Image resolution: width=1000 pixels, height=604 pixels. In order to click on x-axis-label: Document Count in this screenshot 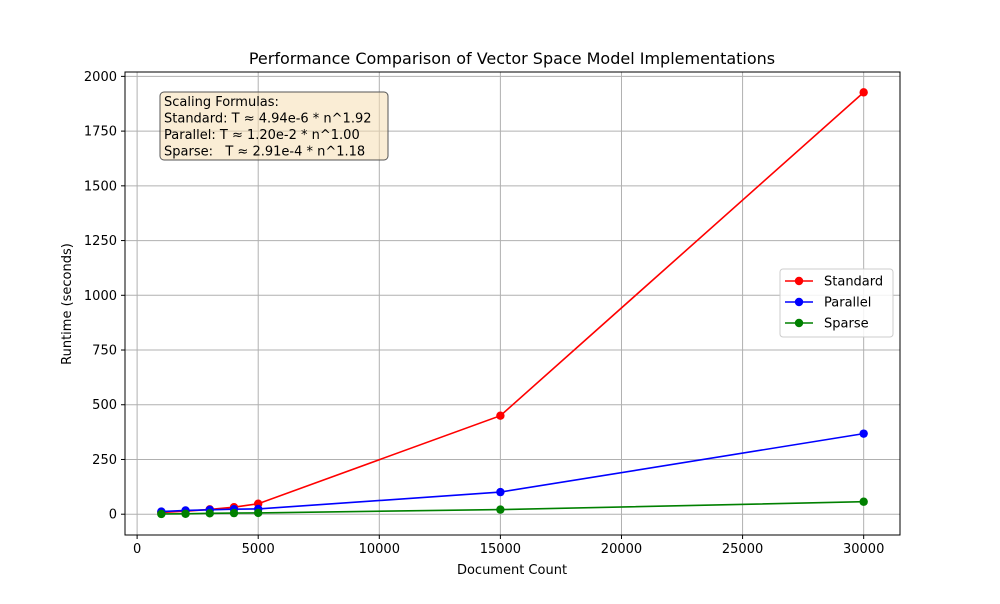, I will do `click(512, 570)`.